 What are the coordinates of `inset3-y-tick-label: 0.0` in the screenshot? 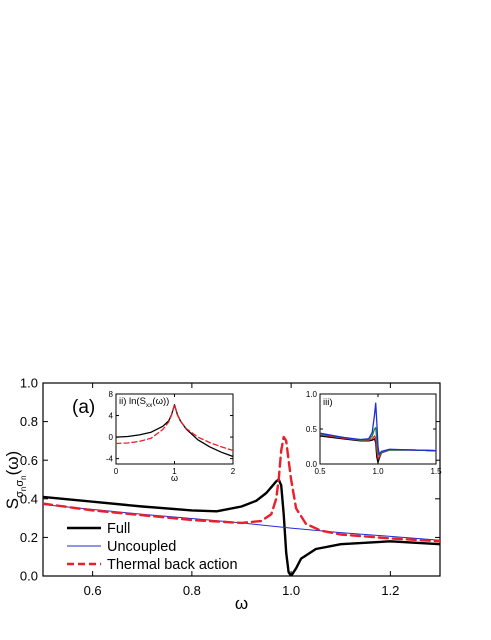 It's located at (312, 464).